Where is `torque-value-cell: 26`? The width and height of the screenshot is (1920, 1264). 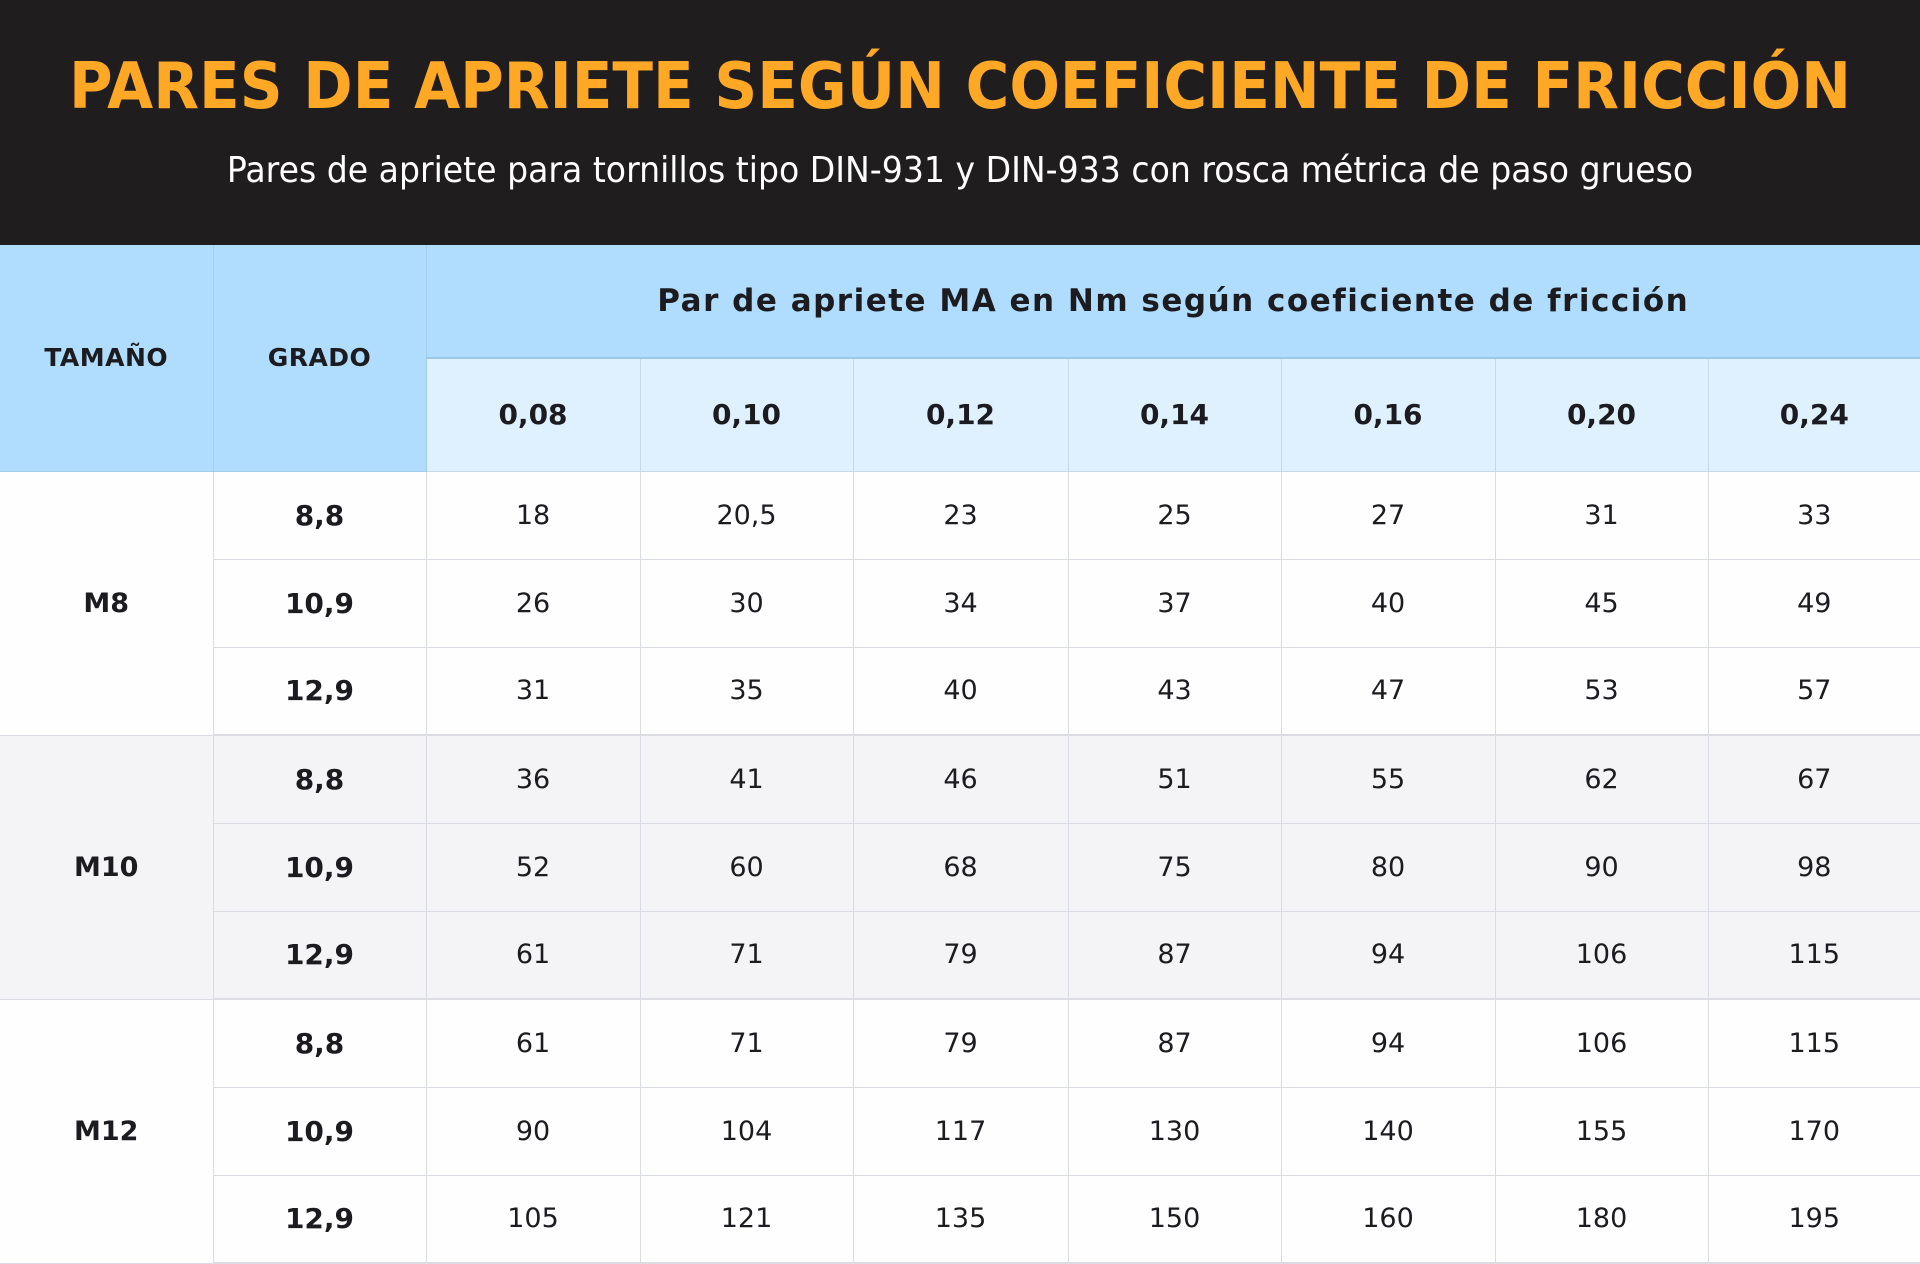
torque-value-cell: 26 is located at coordinates (533, 603).